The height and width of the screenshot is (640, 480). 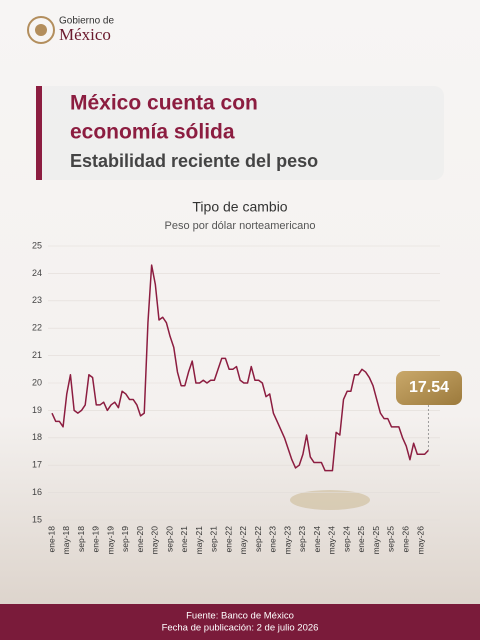 I want to click on x-tick-label: sep-24, so click(x=346, y=539).